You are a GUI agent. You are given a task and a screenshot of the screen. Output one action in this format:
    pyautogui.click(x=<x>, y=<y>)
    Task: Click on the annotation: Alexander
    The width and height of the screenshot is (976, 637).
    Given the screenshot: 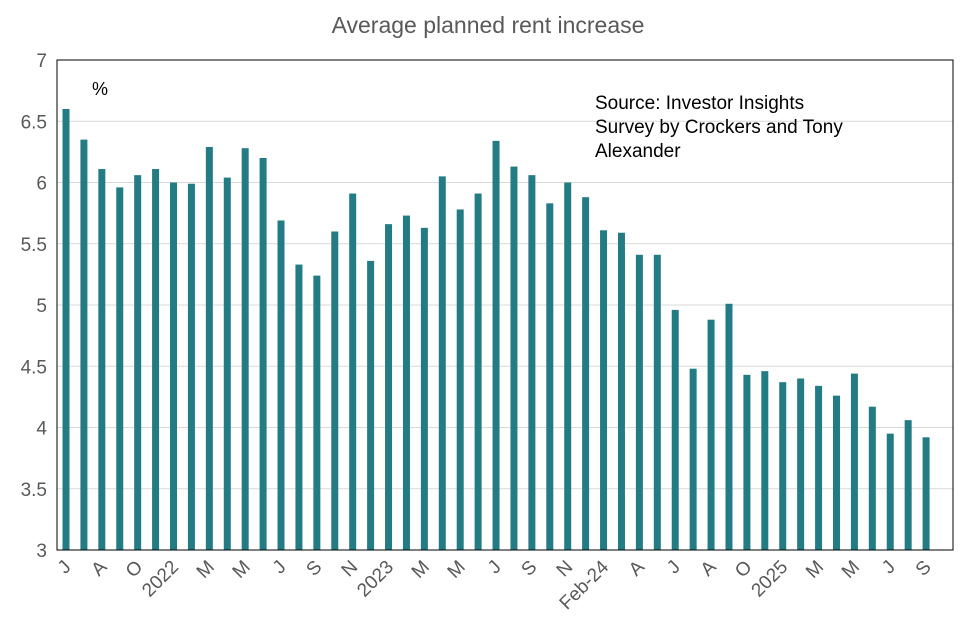 What is the action you would take?
    pyautogui.click(x=638, y=151)
    